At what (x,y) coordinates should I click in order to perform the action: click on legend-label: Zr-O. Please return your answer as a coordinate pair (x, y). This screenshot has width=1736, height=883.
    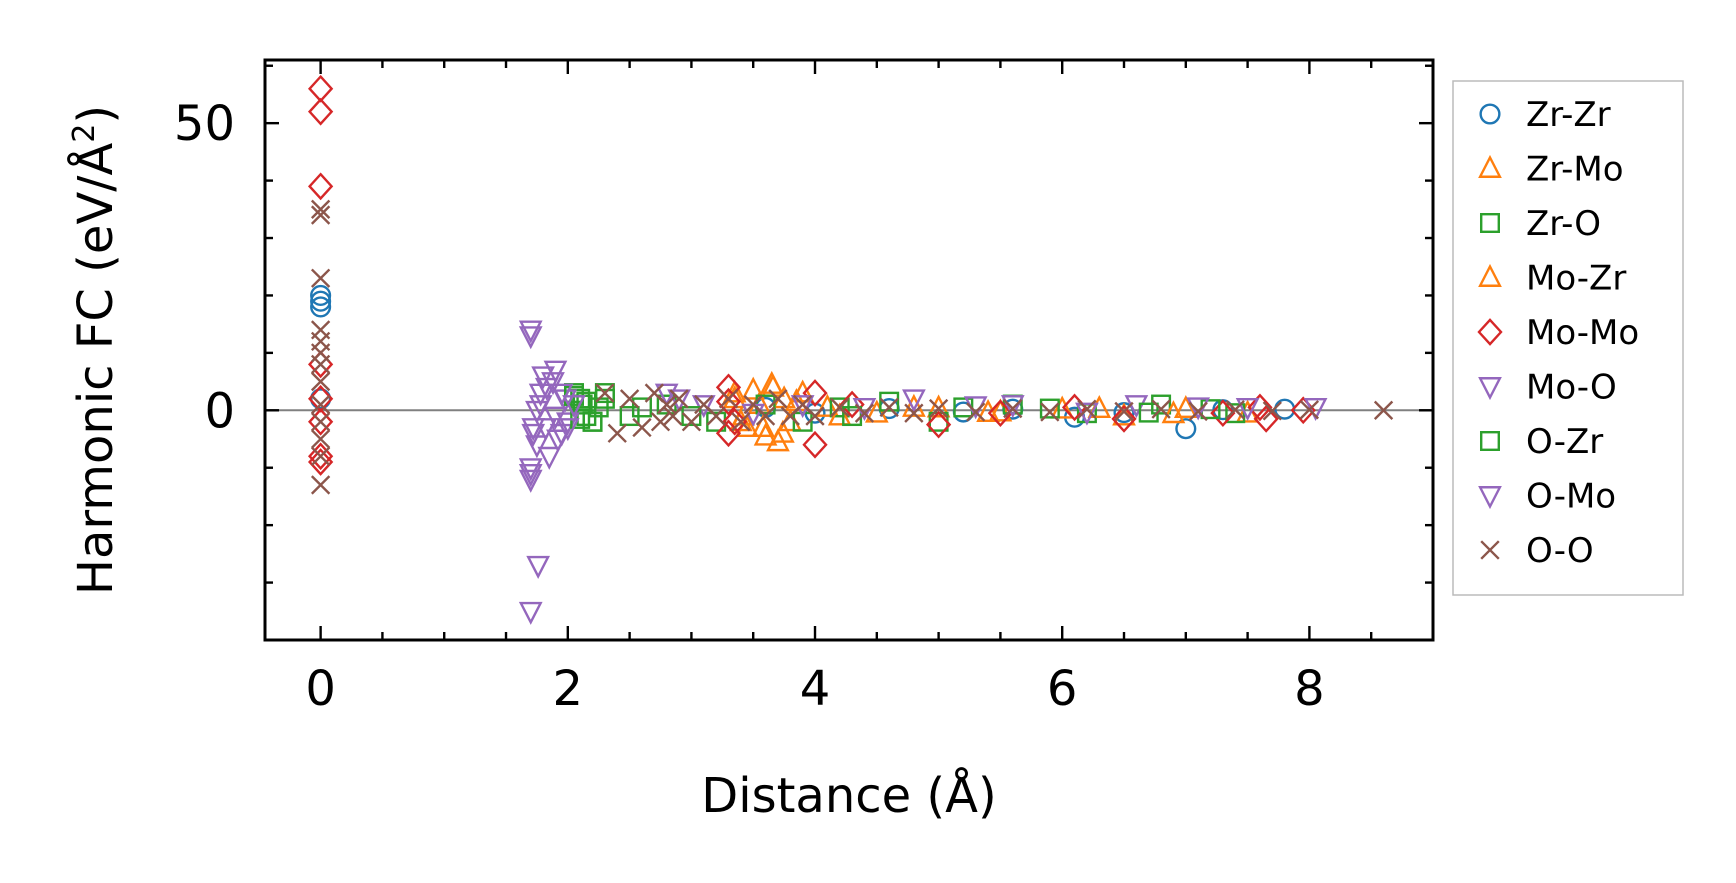
    Looking at the image, I should click on (1563, 224).